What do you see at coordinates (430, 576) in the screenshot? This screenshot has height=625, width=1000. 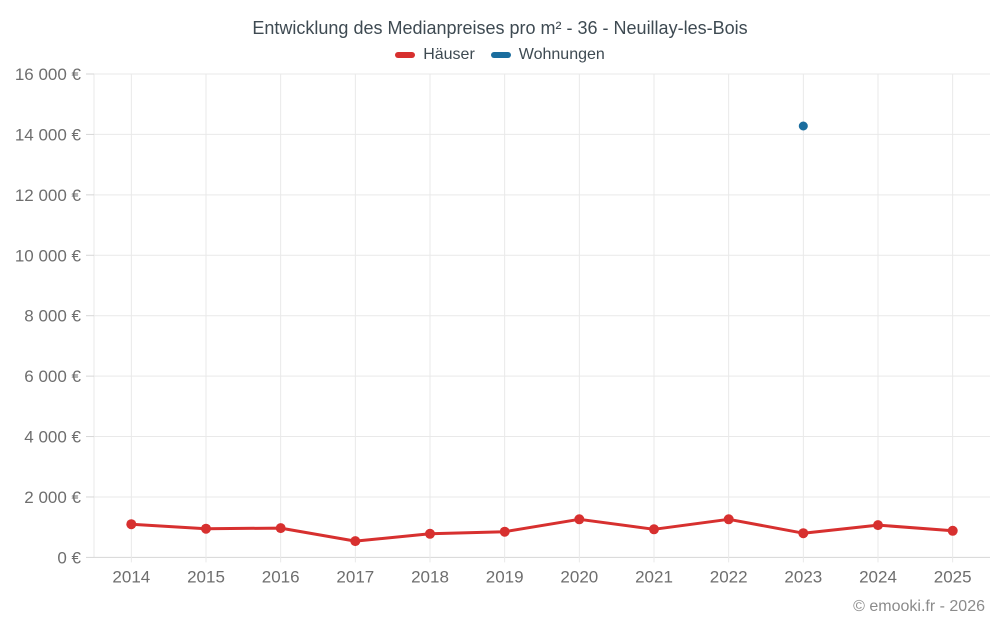 I see `x-axis-label: 2018` at bounding box center [430, 576].